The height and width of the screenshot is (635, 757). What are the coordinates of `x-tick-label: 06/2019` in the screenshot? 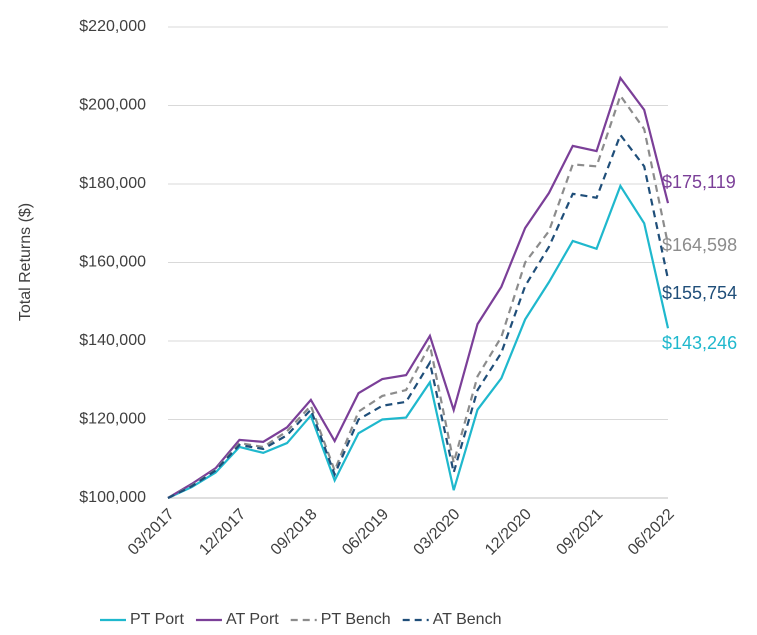 It's located at (365, 532).